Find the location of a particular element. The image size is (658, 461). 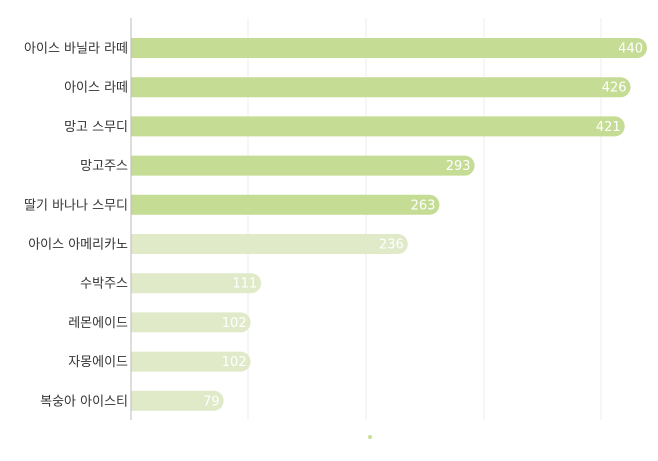

category-label-5: 딸기 바나나 스무디 is located at coordinates (76, 205).